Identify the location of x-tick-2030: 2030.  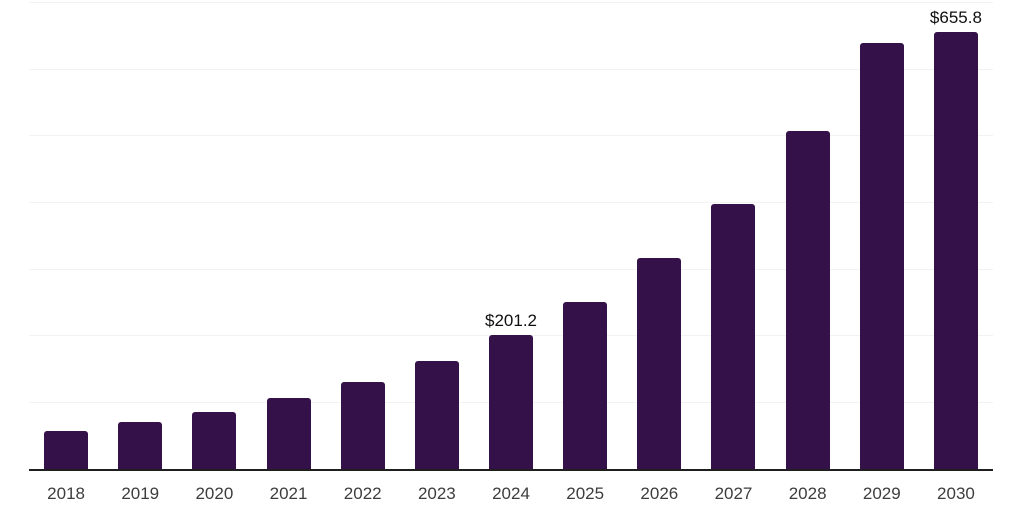
(956, 493).